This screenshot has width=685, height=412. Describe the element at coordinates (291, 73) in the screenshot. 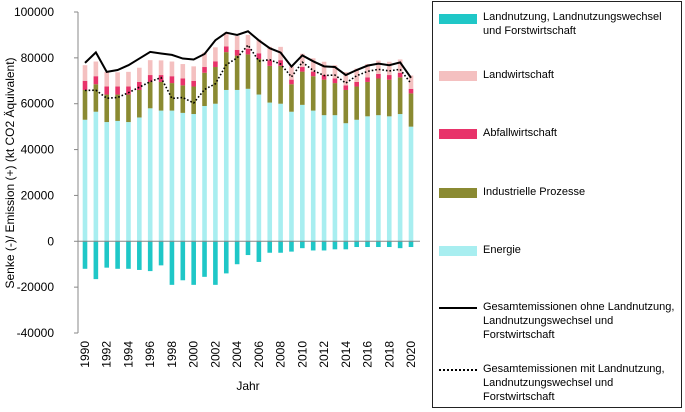

I see `bar-landwirtschaft-2009` at that location.